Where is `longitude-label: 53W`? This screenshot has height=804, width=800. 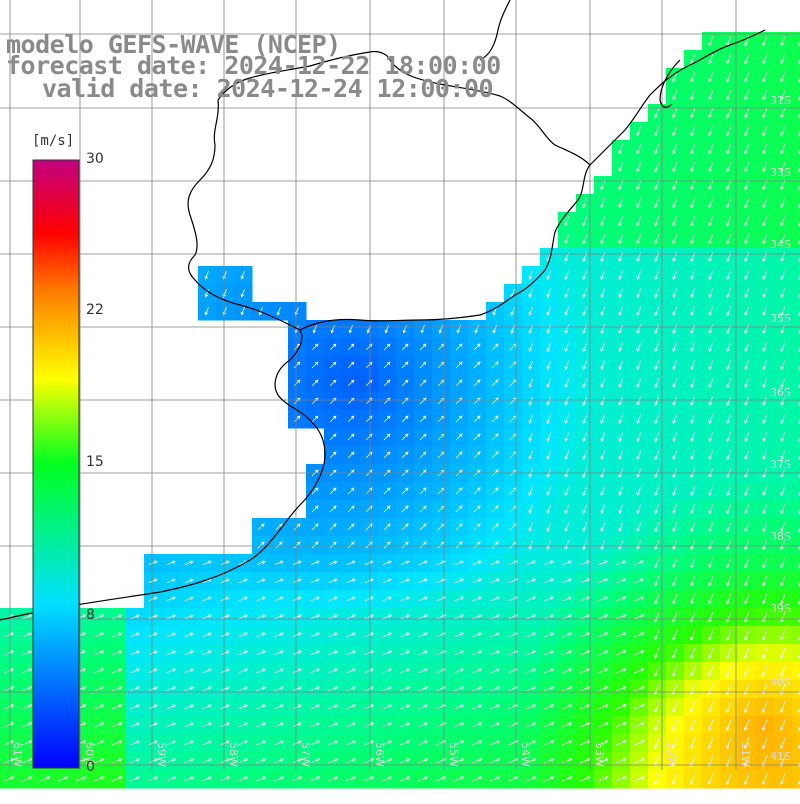 longitude-label: 53W is located at coordinates (599, 754).